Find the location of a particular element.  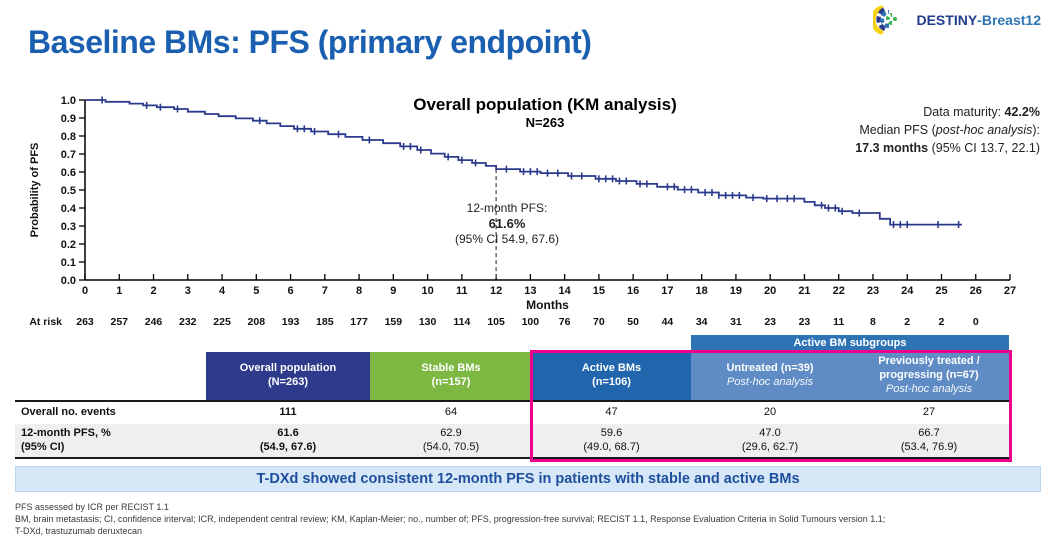

x-tick-label: 0 is located at coordinates (85, 291).